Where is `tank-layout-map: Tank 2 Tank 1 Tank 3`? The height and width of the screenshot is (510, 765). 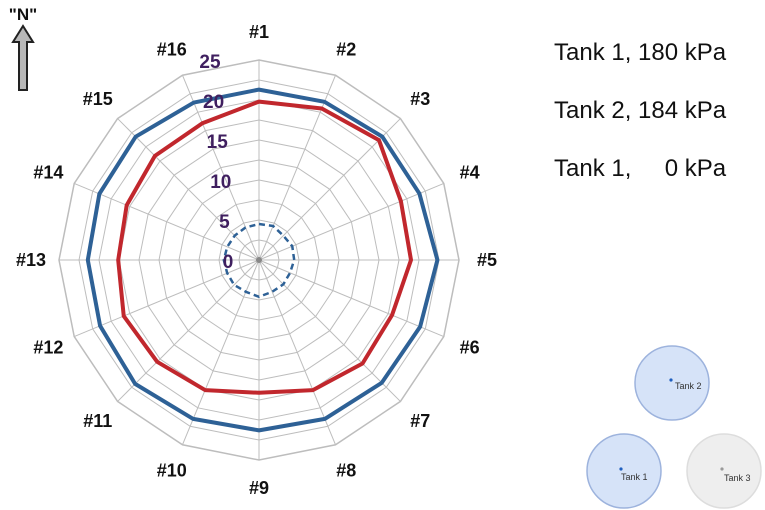
tank-layout-map: Tank 2 Tank 1 Tank 3 is located at coordinates (674, 427).